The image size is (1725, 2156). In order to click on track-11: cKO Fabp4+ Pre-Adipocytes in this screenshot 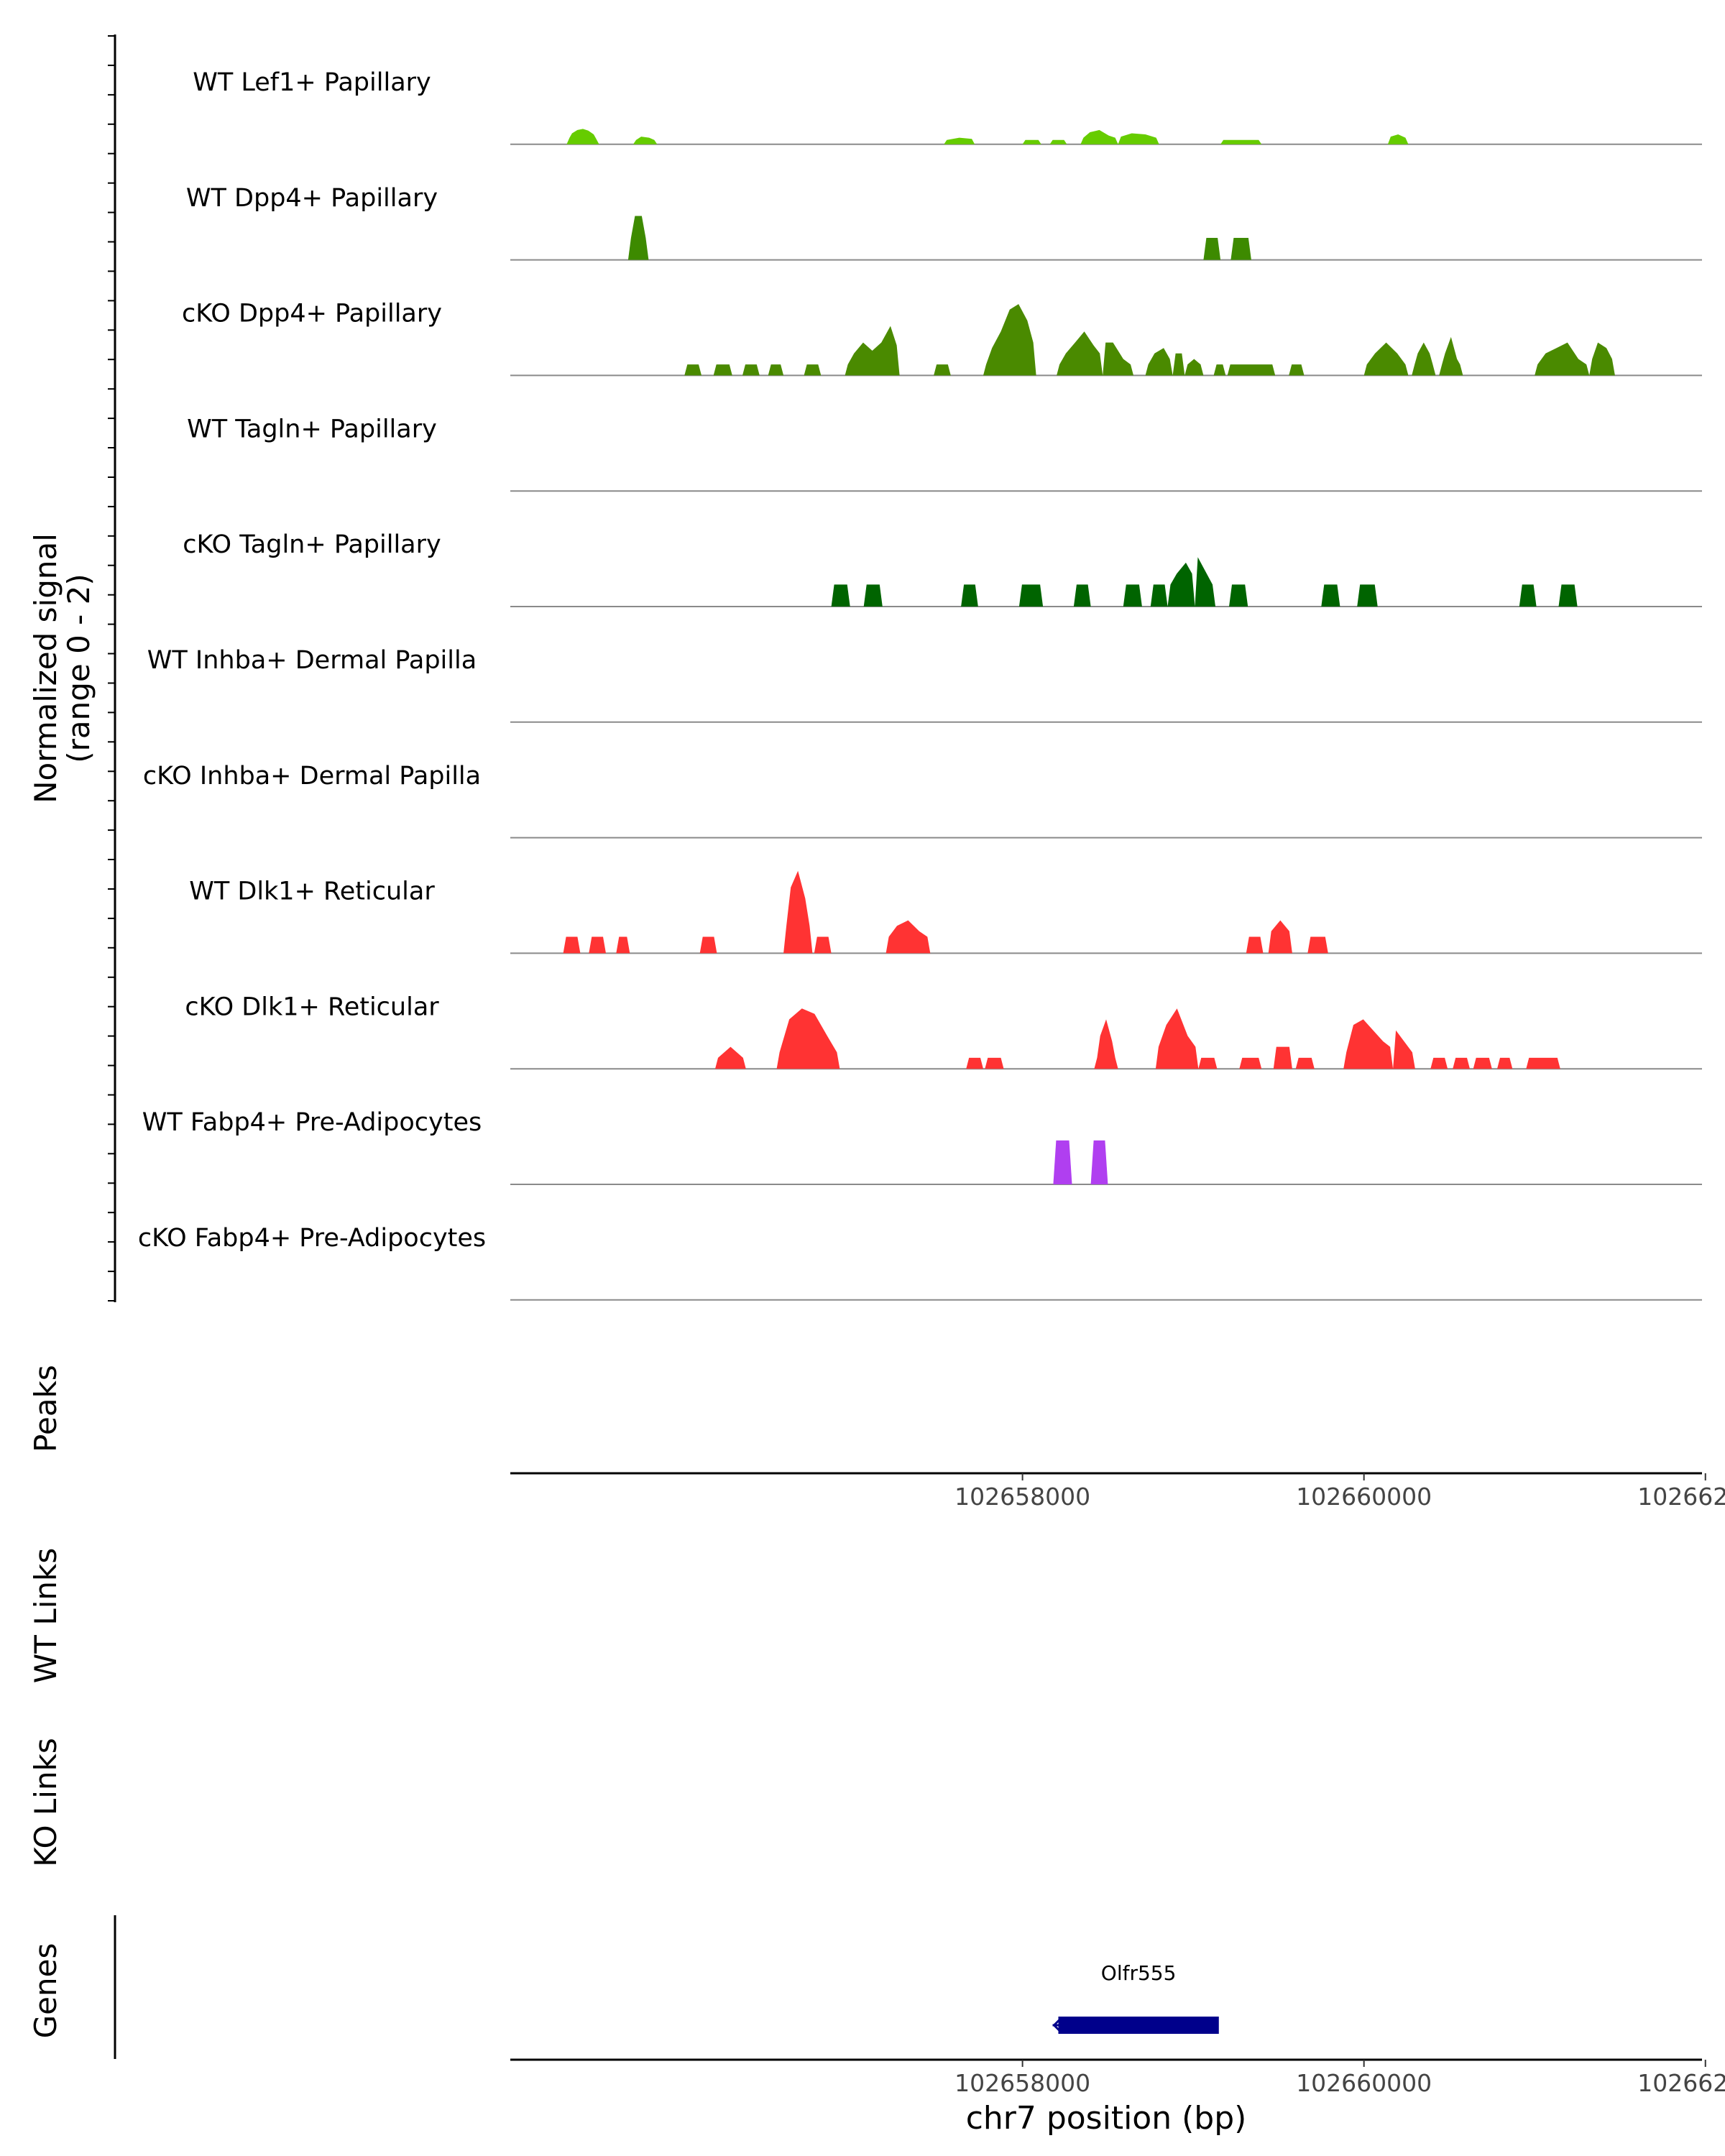, I will do `click(920, 1262)`.